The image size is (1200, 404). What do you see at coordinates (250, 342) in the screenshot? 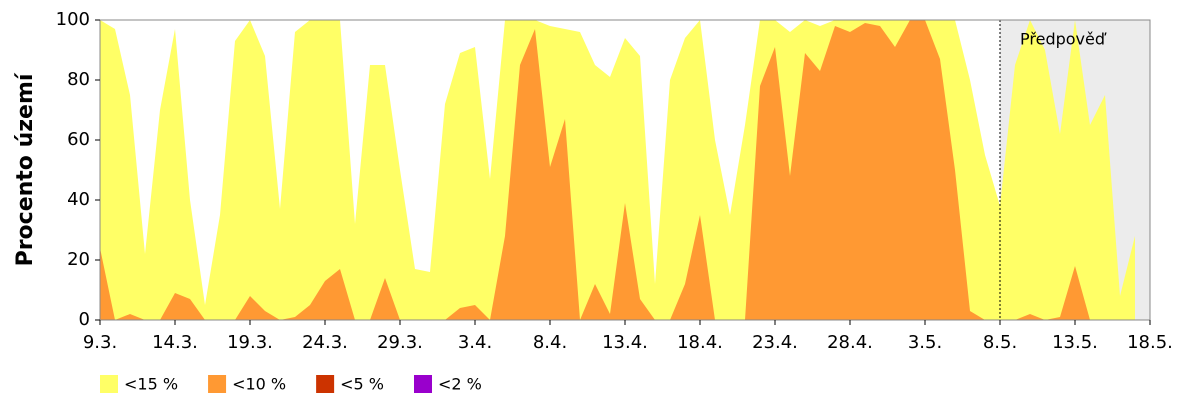
I see `x-tick-label: 19.3.` at bounding box center [250, 342].